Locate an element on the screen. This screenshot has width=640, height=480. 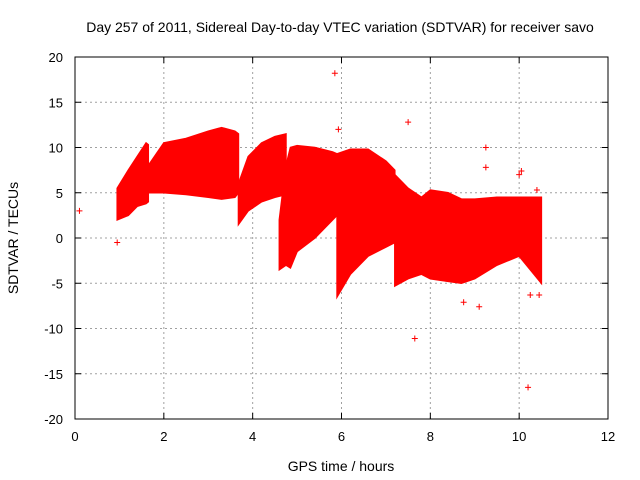
x-tick-label: 8 is located at coordinates (430, 436).